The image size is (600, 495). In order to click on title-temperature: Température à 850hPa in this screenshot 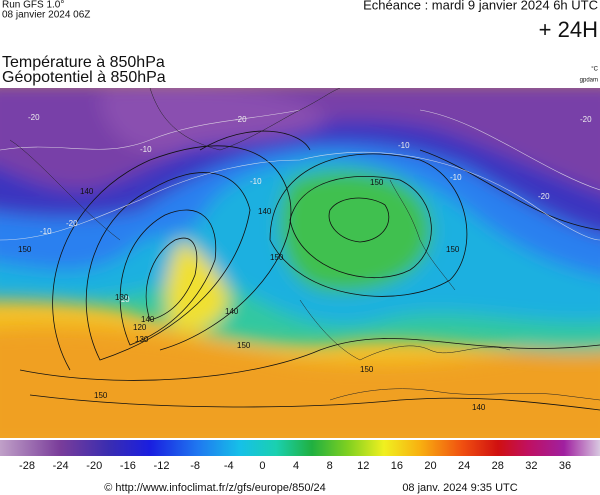, I will do `click(83, 62)`.